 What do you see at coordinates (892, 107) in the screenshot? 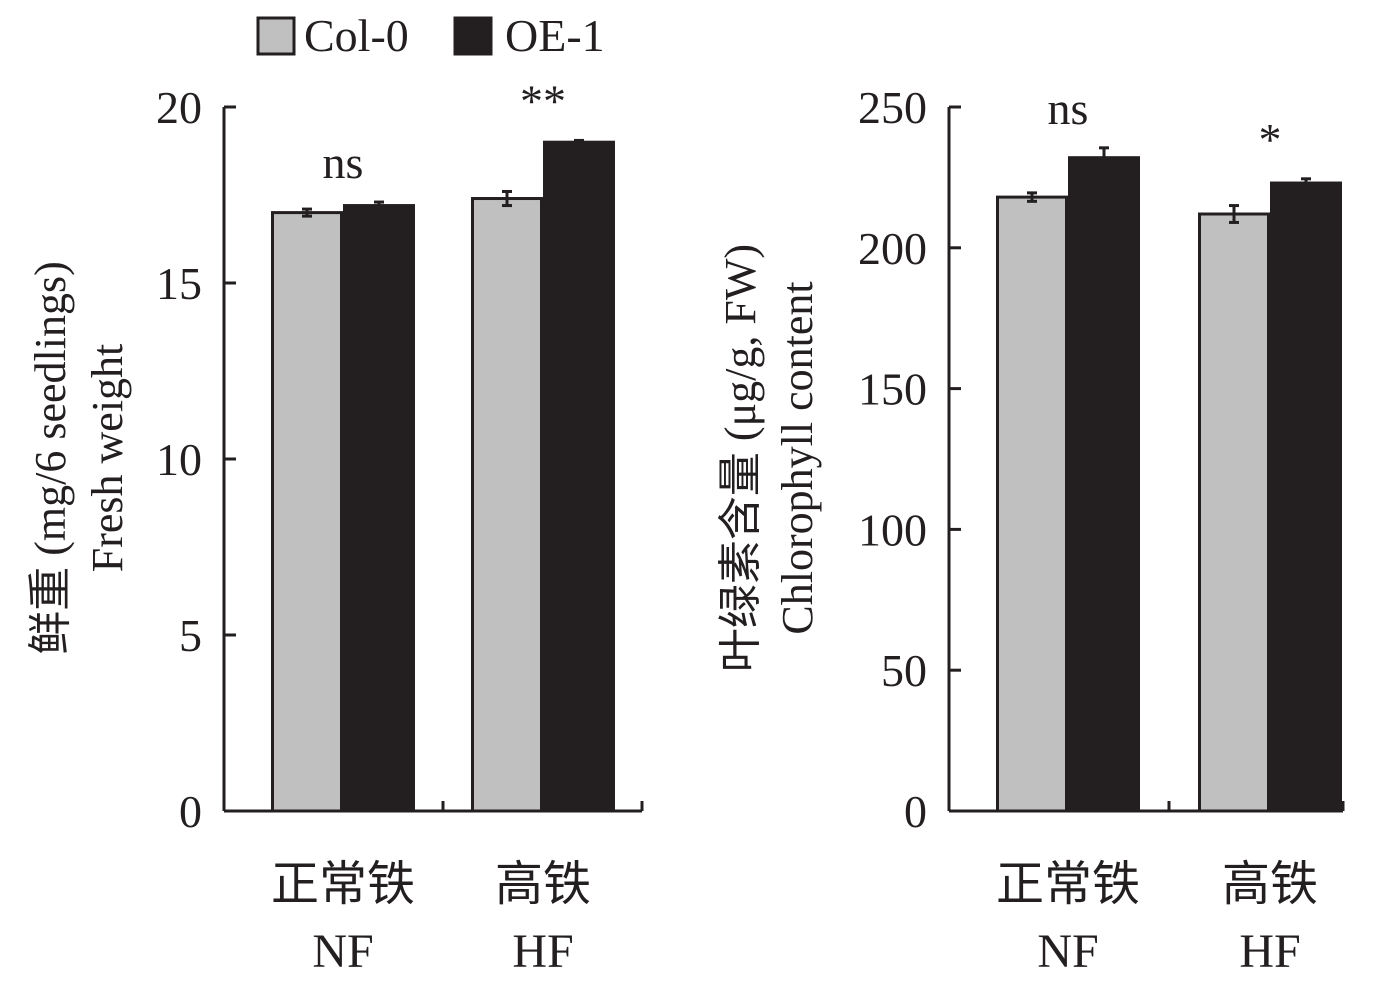
I see `y-tick-label: 250` at bounding box center [892, 107].